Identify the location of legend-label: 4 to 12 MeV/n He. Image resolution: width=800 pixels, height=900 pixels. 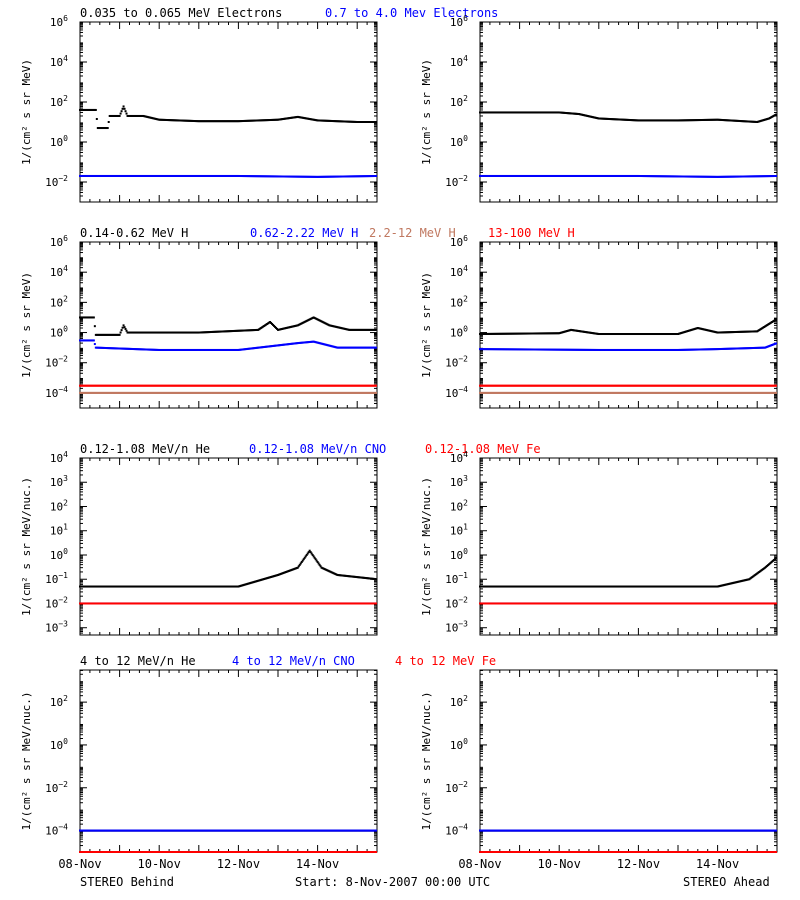
(138, 661).